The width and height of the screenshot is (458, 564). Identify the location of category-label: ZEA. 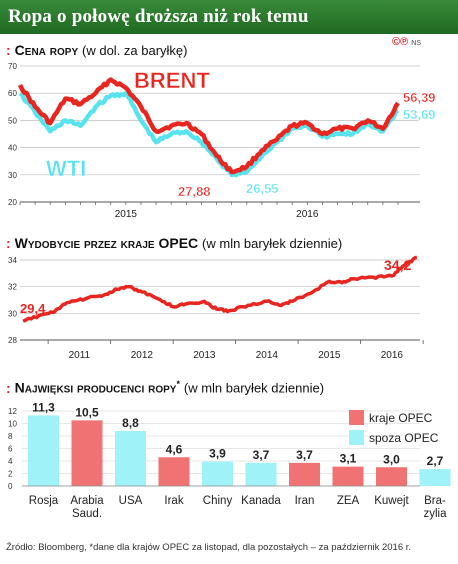
(348, 501).